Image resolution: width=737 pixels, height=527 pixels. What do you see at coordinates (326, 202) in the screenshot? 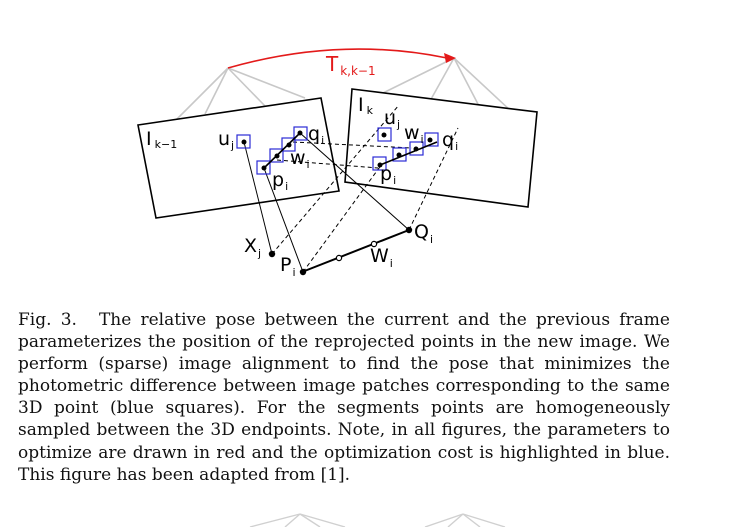
I see `projection-rays` at bounding box center [326, 202].